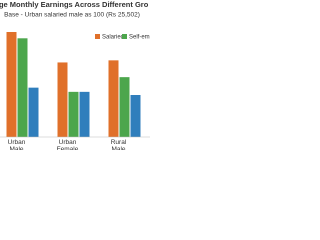 The width and height of the screenshot is (320, 240). I want to click on legend-label: Salaried, so click(113, 38).